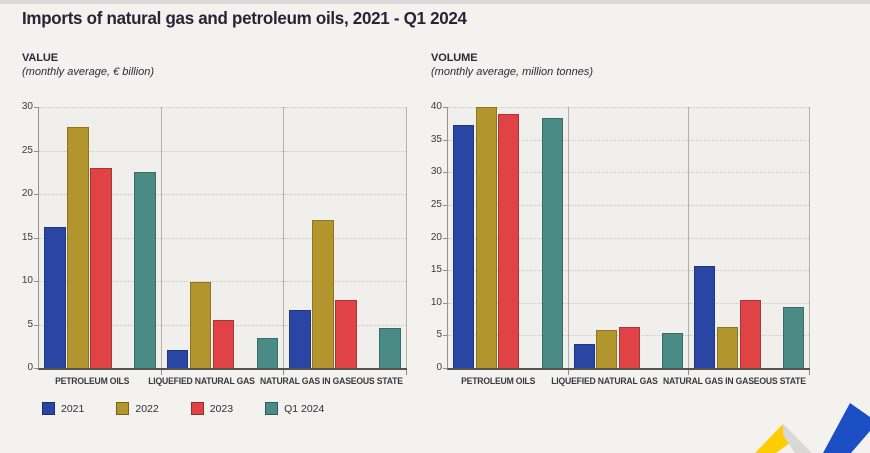 The width and height of the screenshot is (870, 453). What do you see at coordinates (454, 58) in the screenshot?
I see `volume-chart-heading: VOLUME` at bounding box center [454, 58].